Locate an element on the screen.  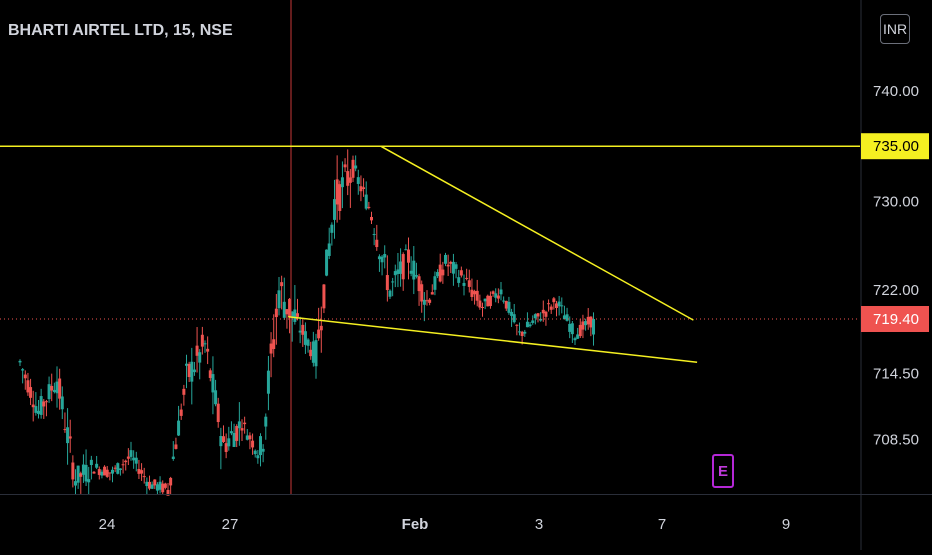
y-tick-label: 730.00 is located at coordinates (896, 202).